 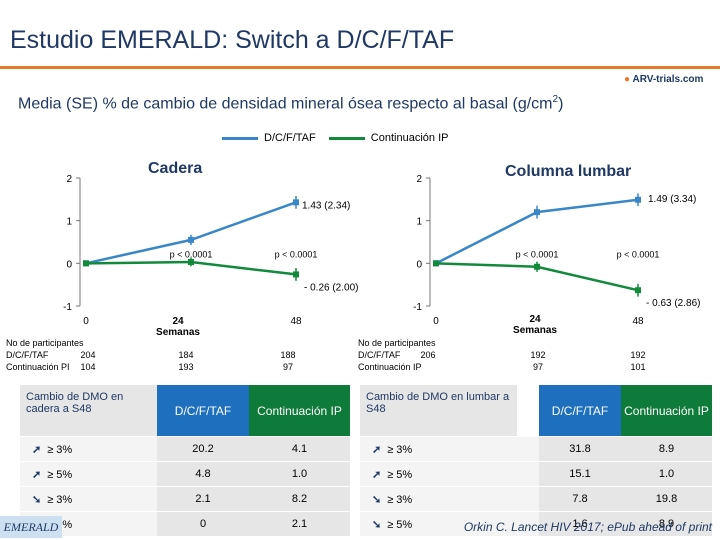 I want to click on subtitle-end: ), so click(x=561, y=104).